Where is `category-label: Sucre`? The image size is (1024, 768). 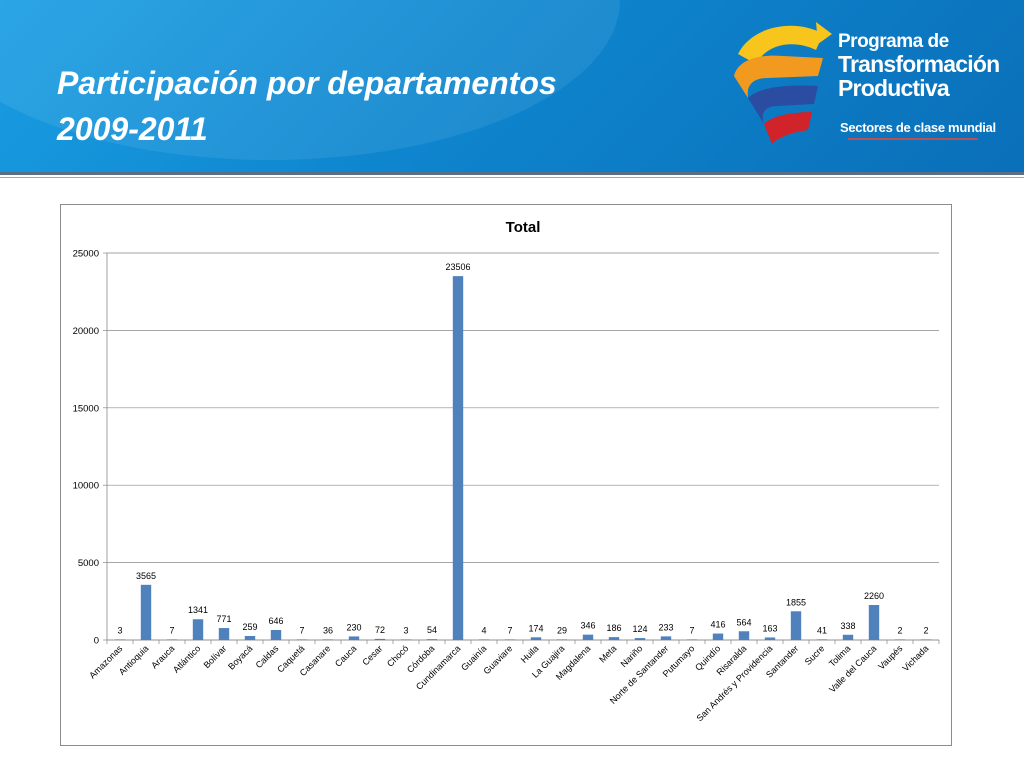 category-label: Sucre is located at coordinates (815, 655).